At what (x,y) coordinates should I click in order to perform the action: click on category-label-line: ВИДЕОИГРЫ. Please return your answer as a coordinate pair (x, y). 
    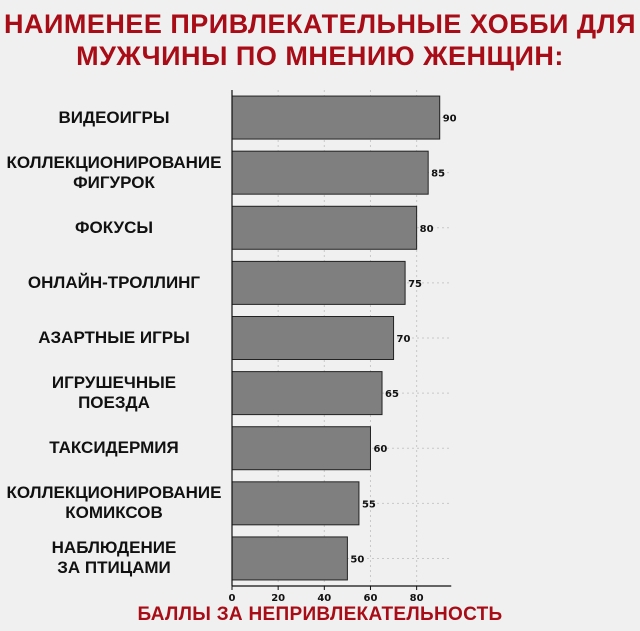
    Looking at the image, I should click on (114, 117).